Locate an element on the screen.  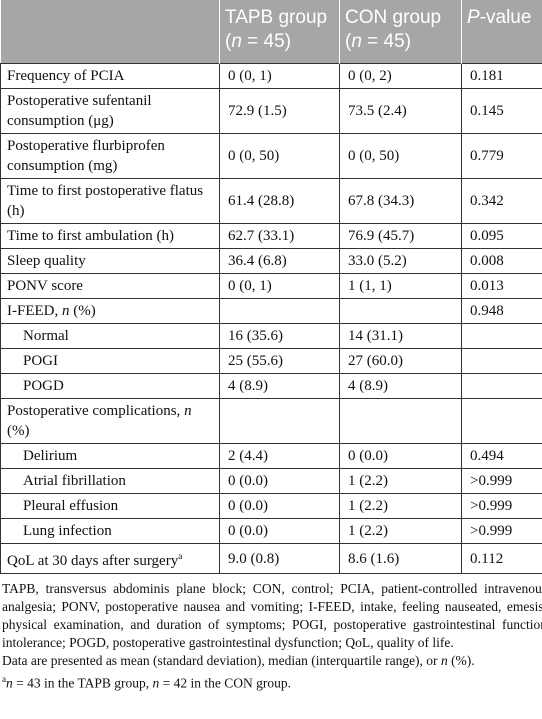
table-row: Normal 16 (35.6) 14 (31.1) is located at coordinates (271, 336).